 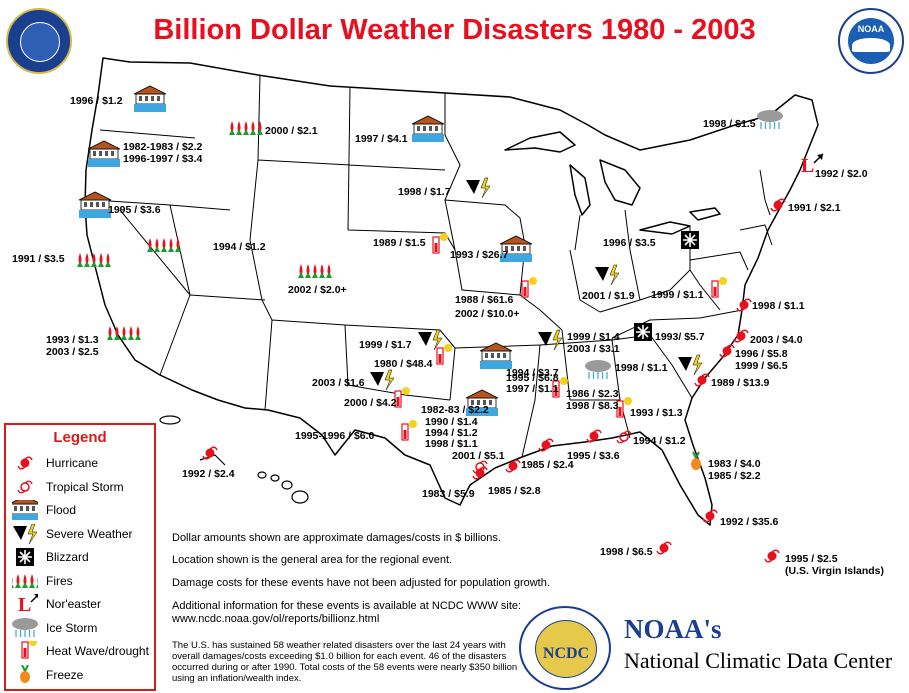 What do you see at coordinates (399, 243) in the screenshot?
I see `event-label: 1989 / $1.5` at bounding box center [399, 243].